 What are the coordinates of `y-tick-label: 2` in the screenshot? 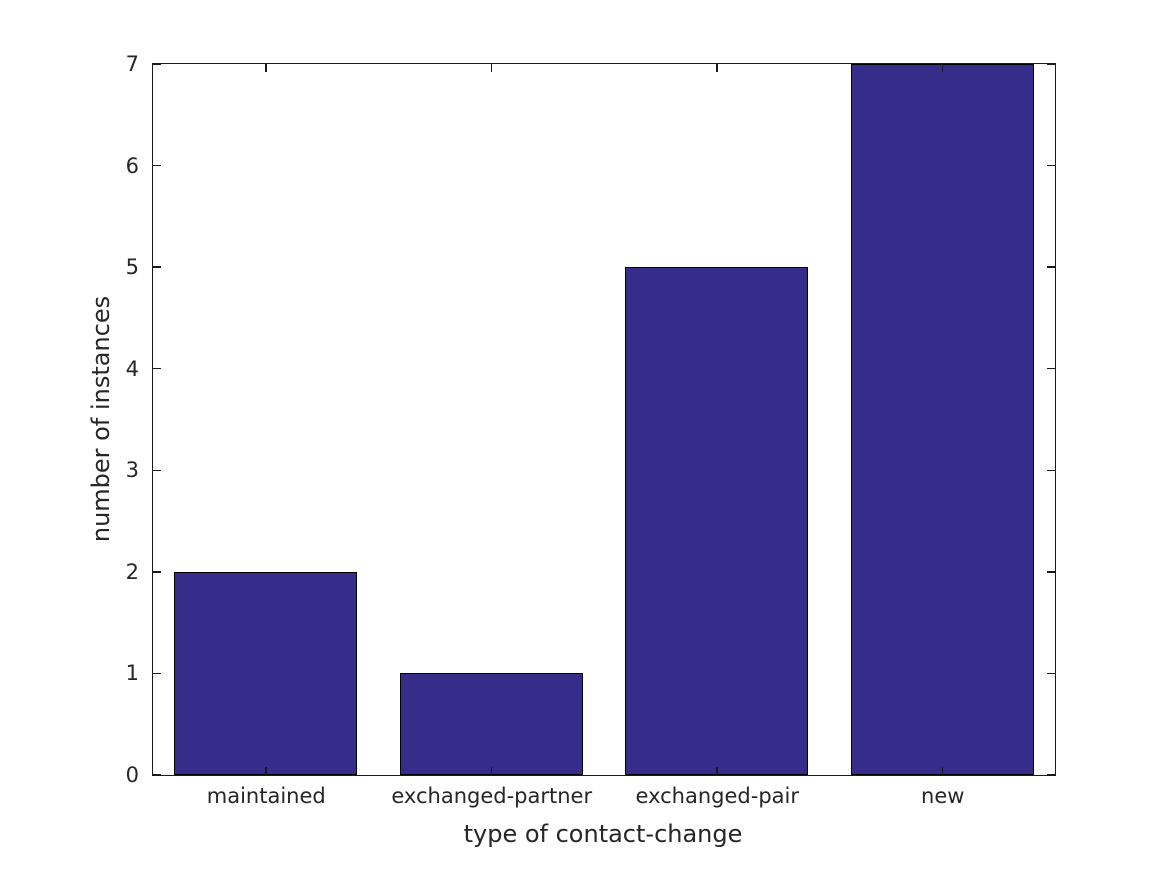 It's located at (132, 571).